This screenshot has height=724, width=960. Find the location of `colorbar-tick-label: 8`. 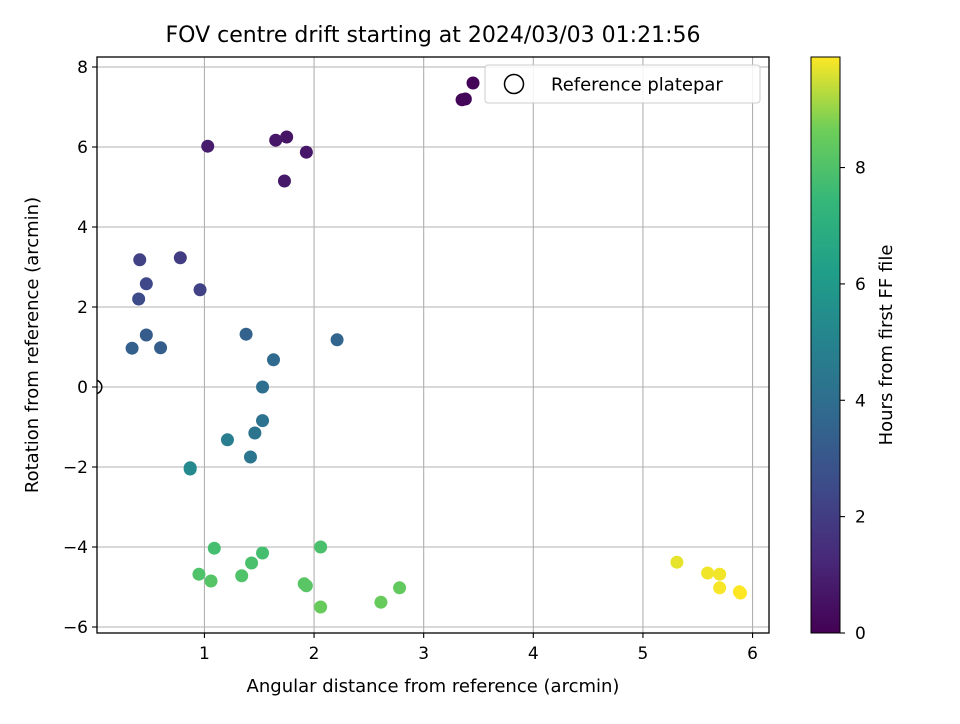

colorbar-tick-label: 8 is located at coordinates (860, 169).